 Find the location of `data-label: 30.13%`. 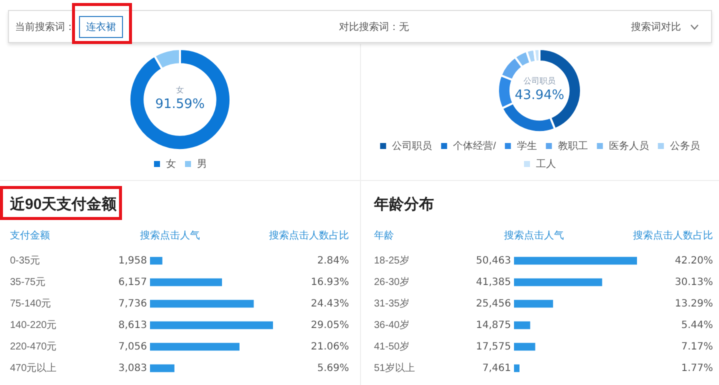

data-label: 30.13% is located at coordinates (693, 282).